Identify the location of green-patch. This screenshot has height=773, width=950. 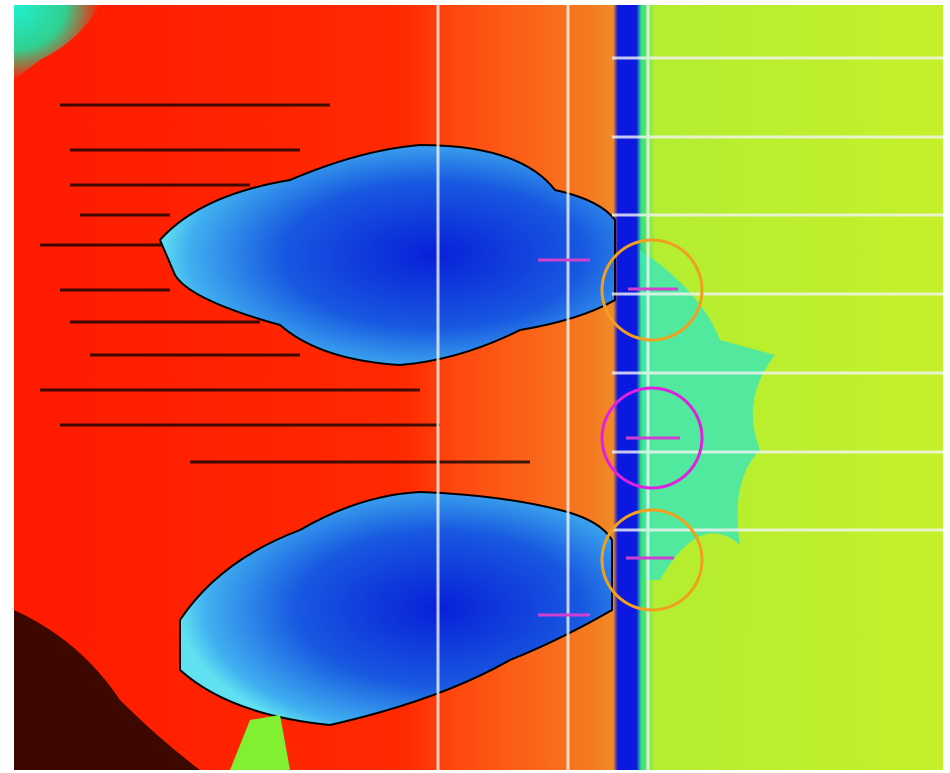
(260, 742).